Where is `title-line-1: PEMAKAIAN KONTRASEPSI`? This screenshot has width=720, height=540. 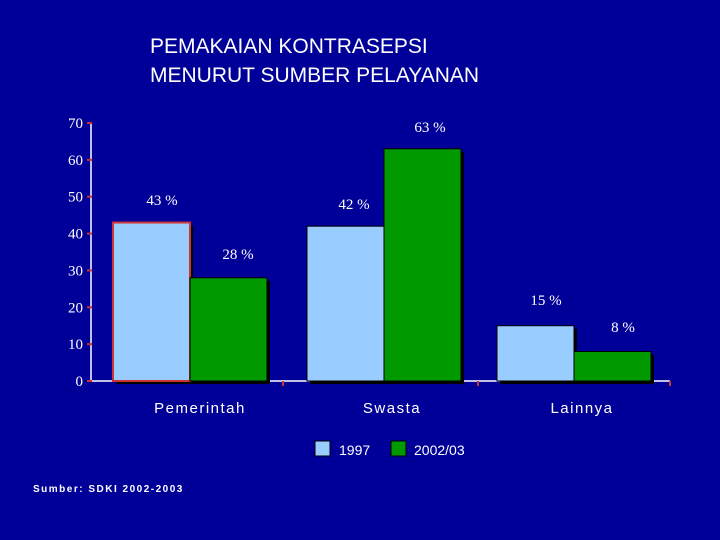
title-line-1: PEMAKAIAN KONTRASEPSI is located at coordinates (289, 46).